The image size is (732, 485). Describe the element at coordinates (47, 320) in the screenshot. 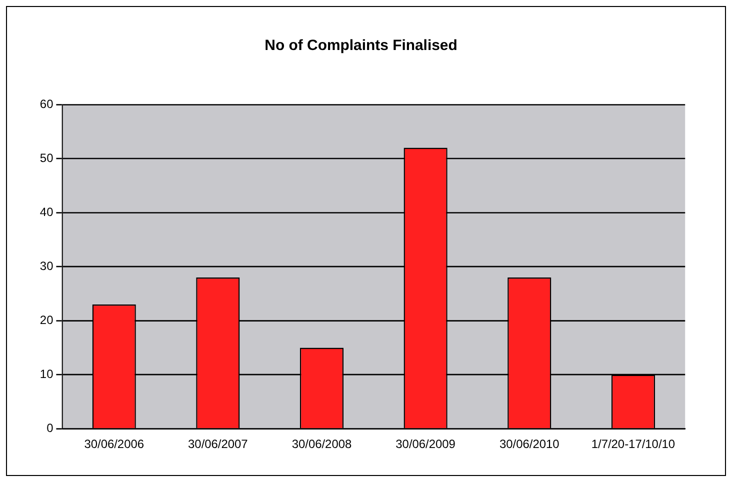

I see `y-tick-label: 20` at that location.